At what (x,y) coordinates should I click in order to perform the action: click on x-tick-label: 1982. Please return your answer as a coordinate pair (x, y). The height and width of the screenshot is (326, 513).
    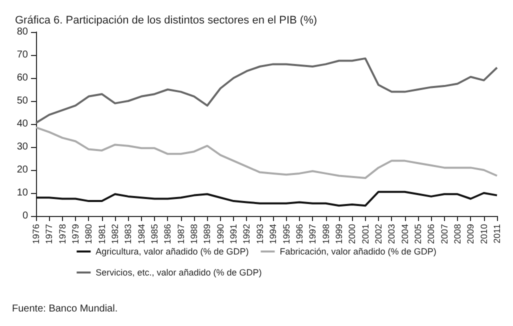
    Looking at the image, I should click on (115, 234).